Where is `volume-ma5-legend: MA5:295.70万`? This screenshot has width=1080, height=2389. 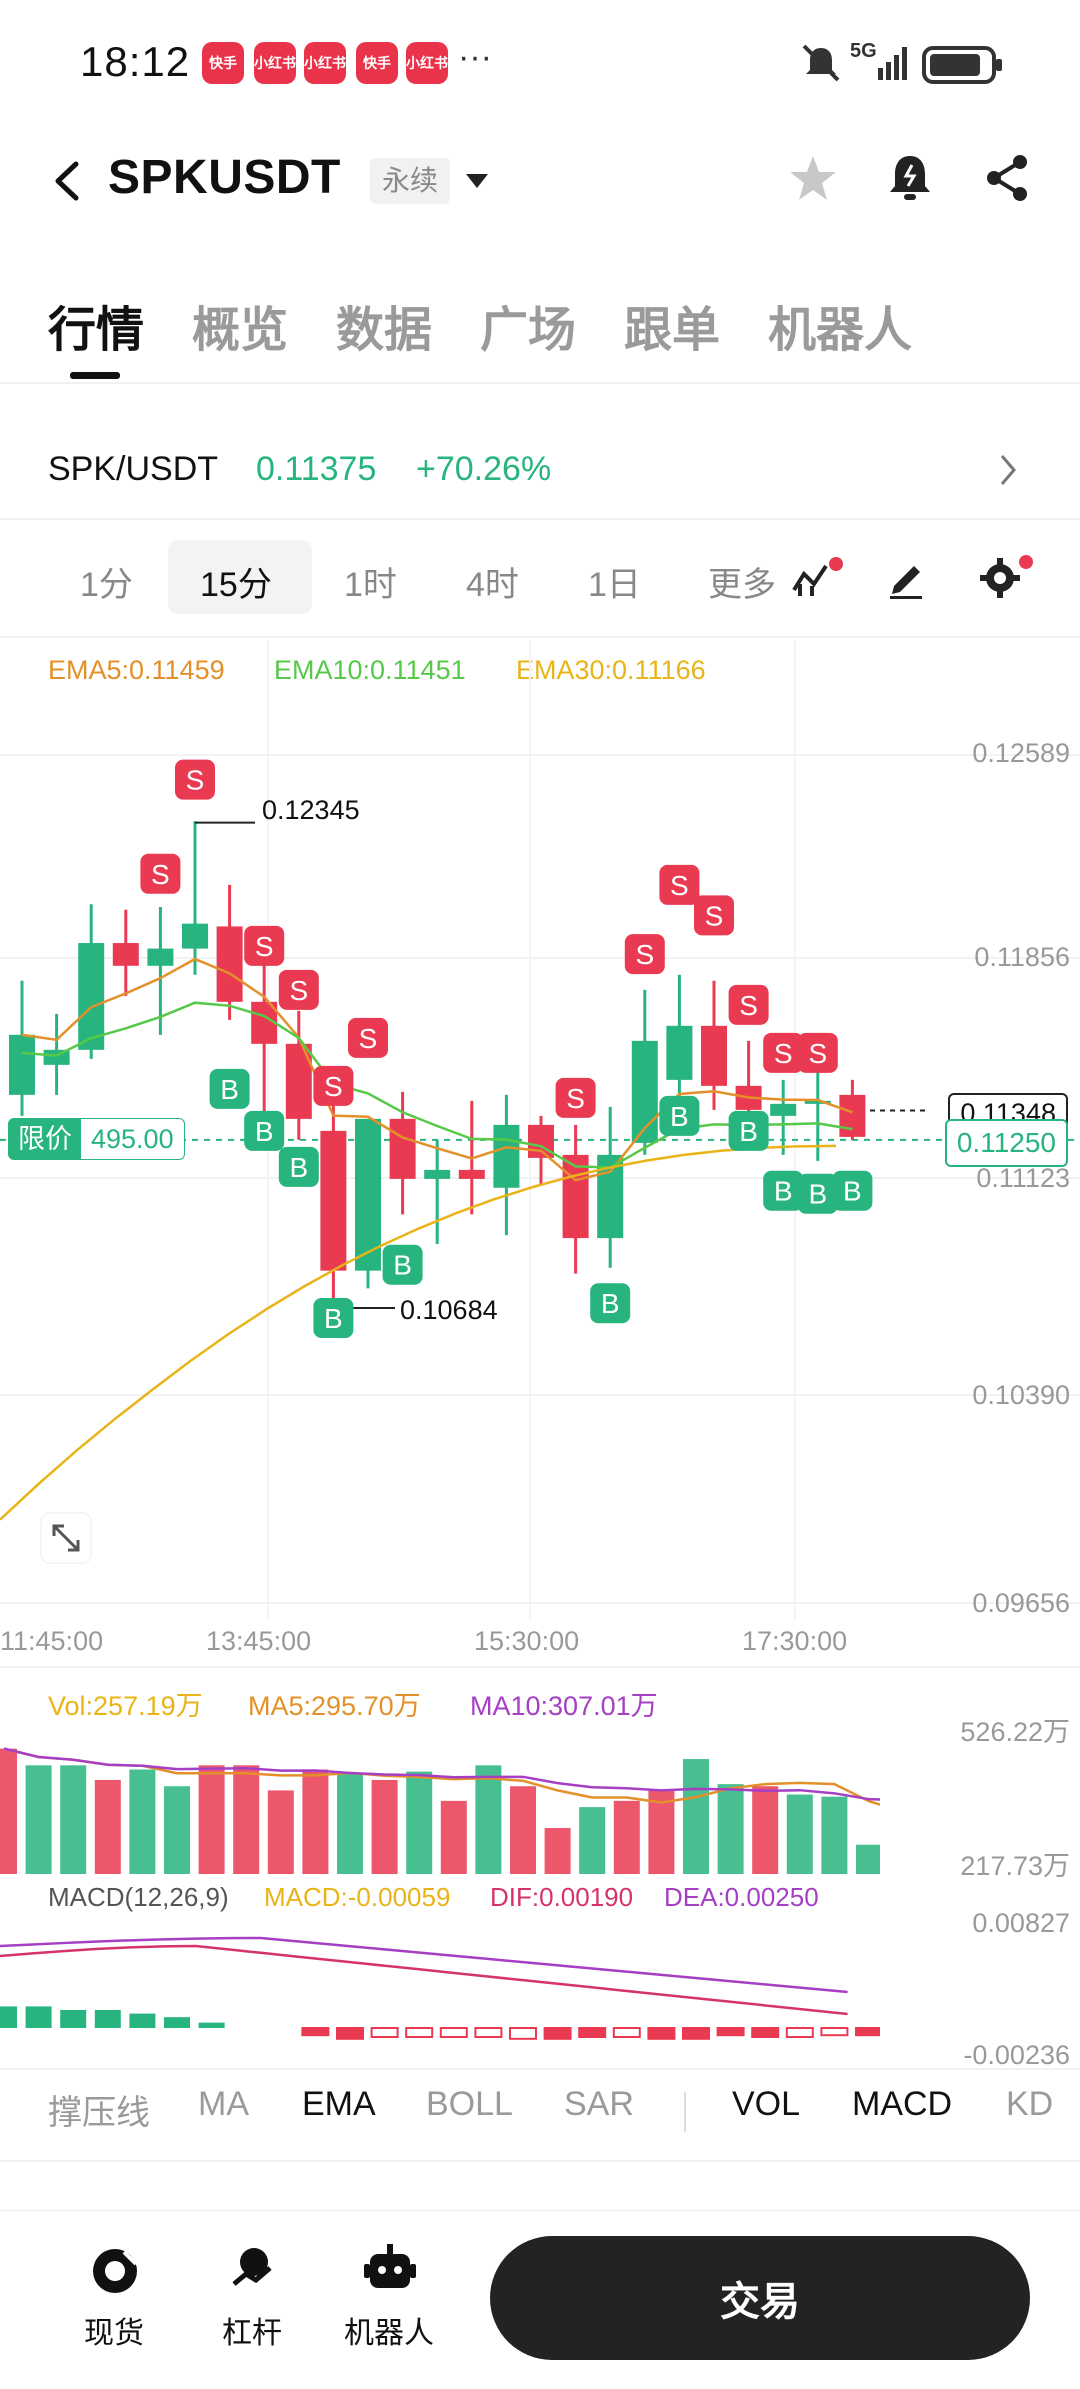
volume-ma5-legend: MA5:295.70万 is located at coordinates (334, 1706).